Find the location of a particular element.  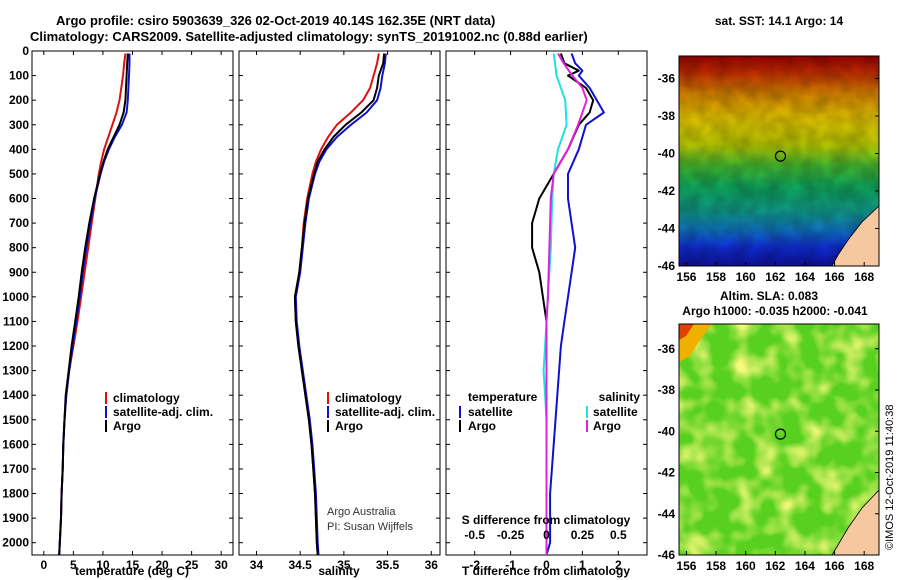

legend-s-argo-label: Argo is located at coordinates (607, 426).